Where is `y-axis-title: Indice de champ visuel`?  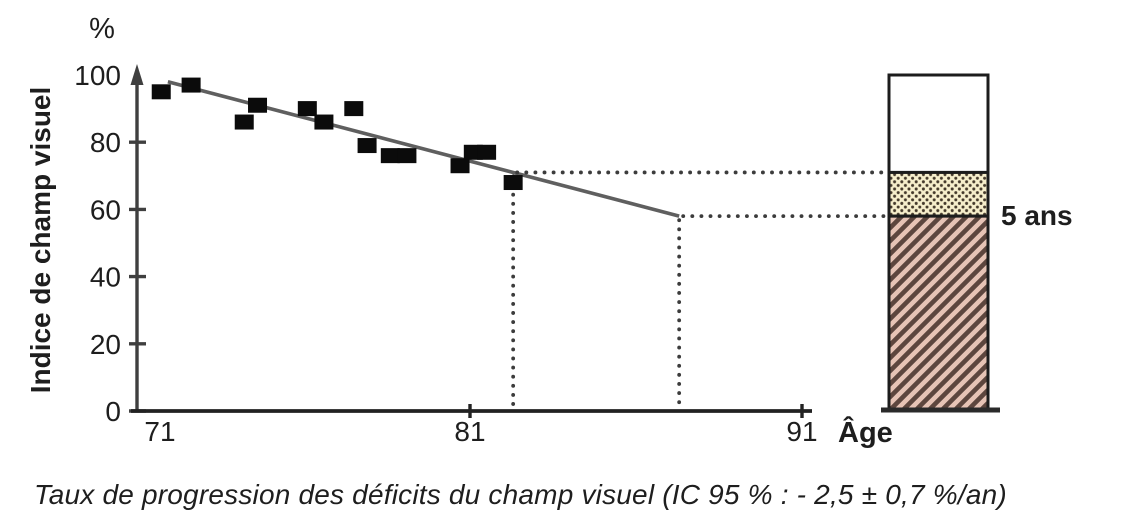 y-axis-title: Indice de champ visuel is located at coordinates (40, 240).